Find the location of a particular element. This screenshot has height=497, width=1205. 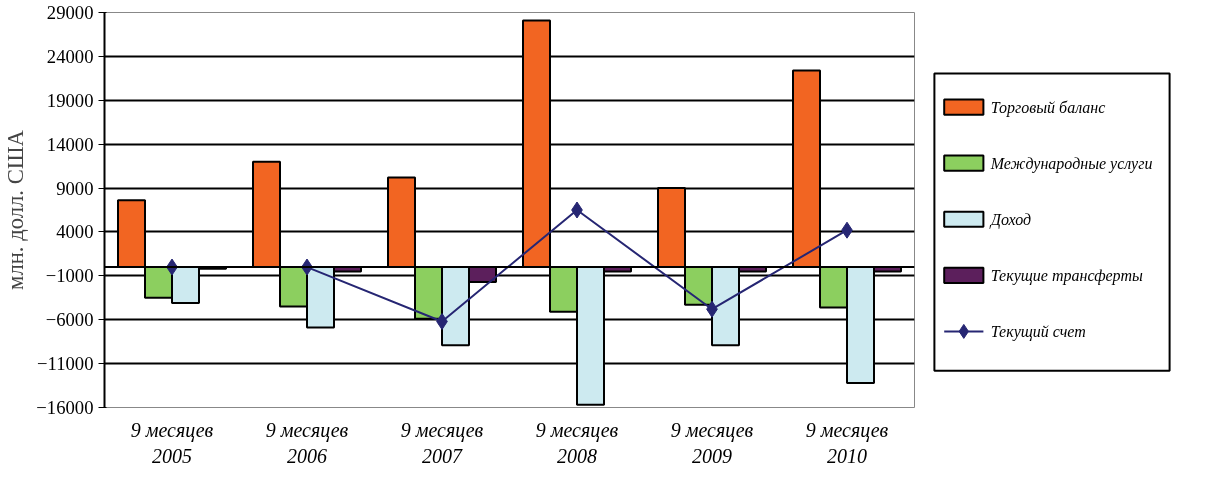

y-tick-label: −16000 is located at coordinates (65, 407).